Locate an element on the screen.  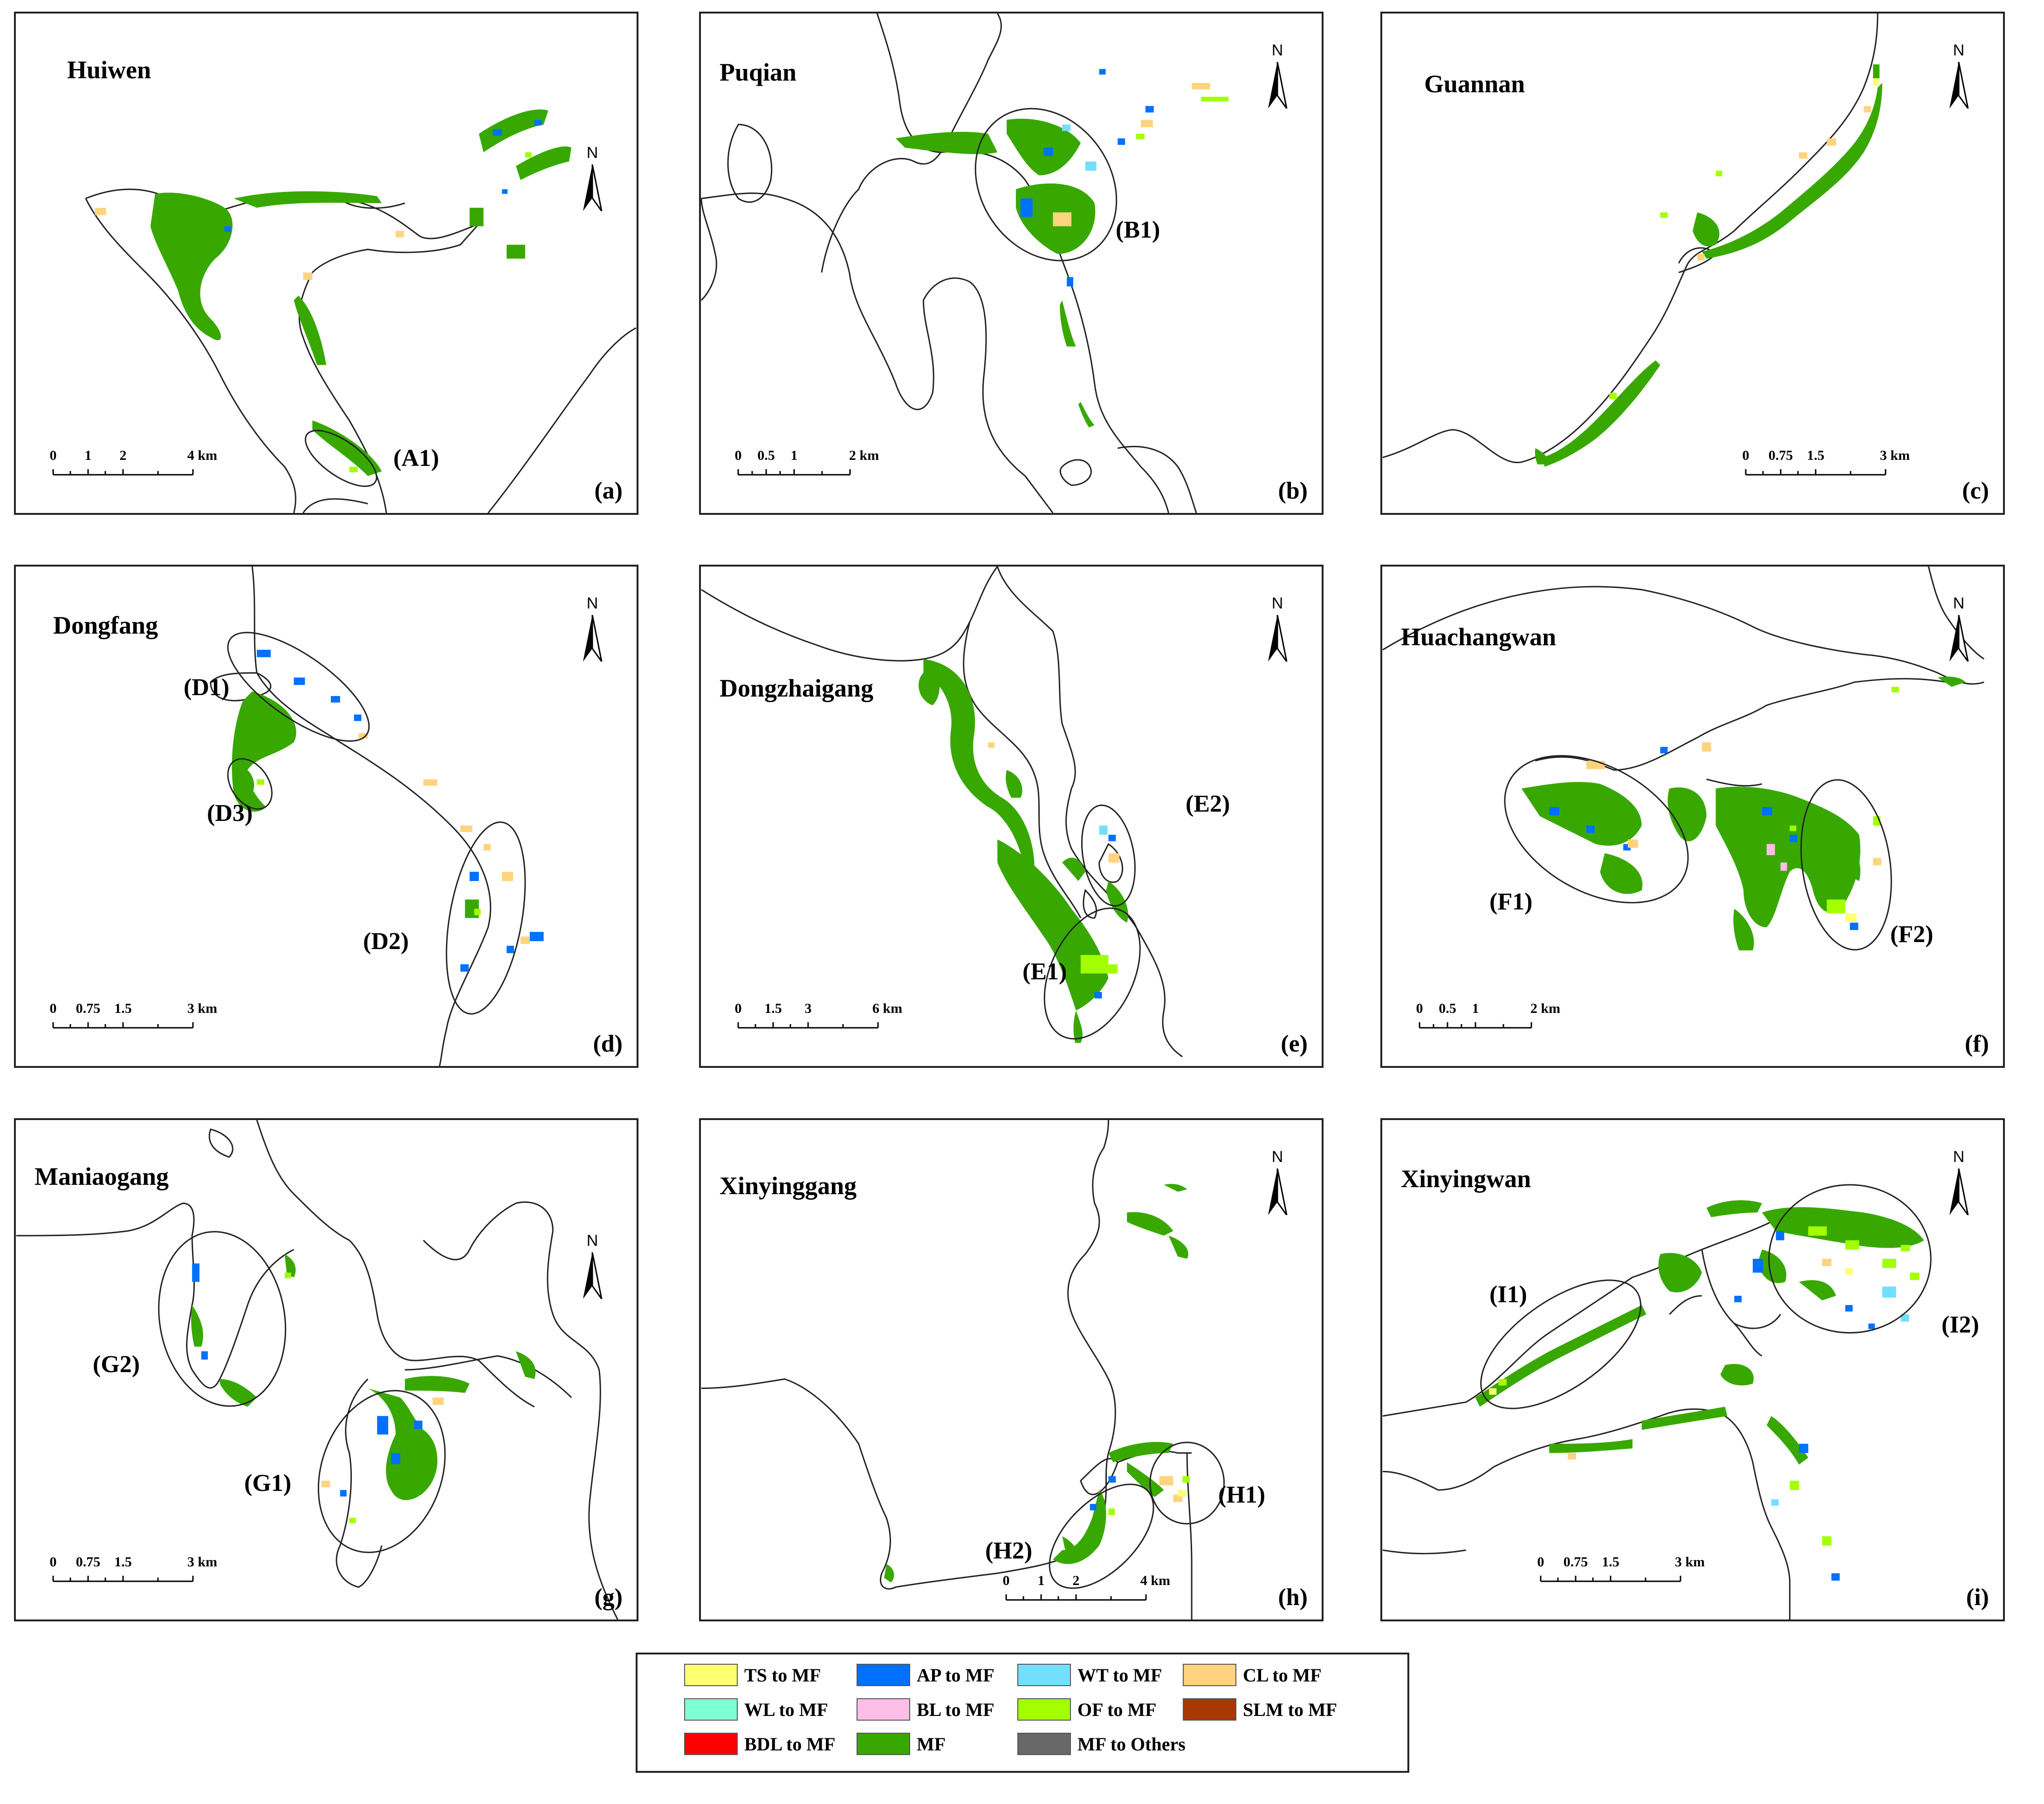
region-label-i1: (I1) is located at coordinates (1508, 1294).